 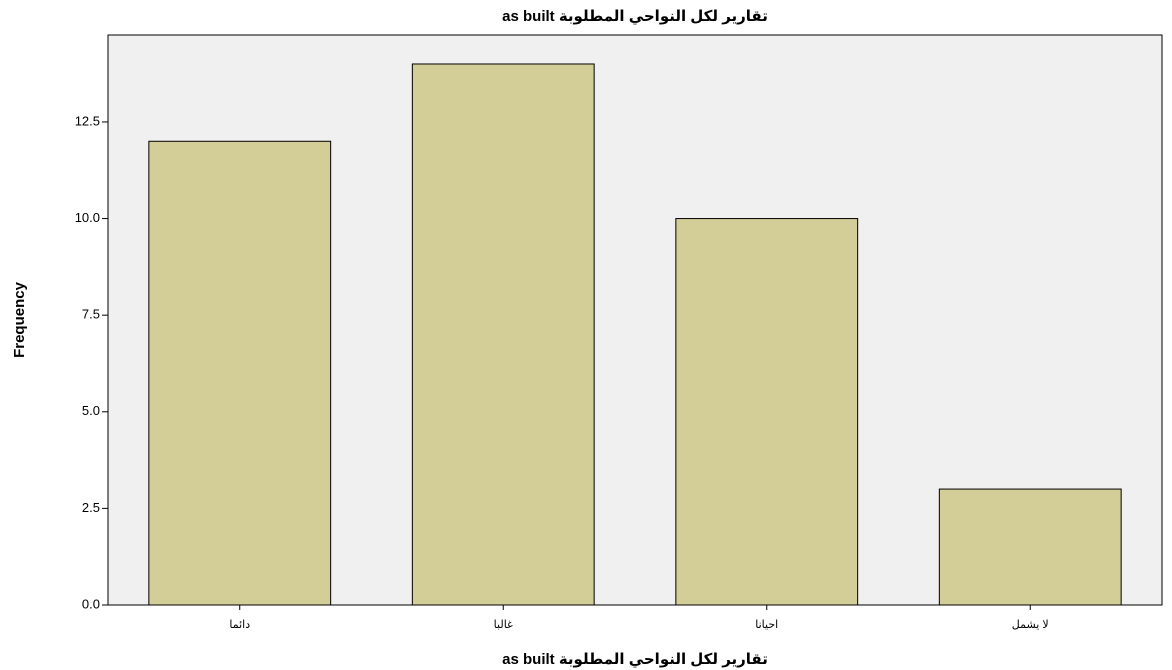 I want to click on y-tick-label: 7.5, so click(x=91, y=314).